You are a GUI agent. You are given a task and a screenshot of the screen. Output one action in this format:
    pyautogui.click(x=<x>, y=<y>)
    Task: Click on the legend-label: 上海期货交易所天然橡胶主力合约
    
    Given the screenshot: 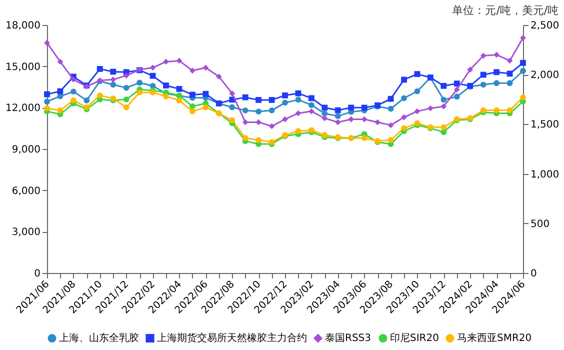 What is the action you would take?
    pyautogui.click(x=232, y=338)
    